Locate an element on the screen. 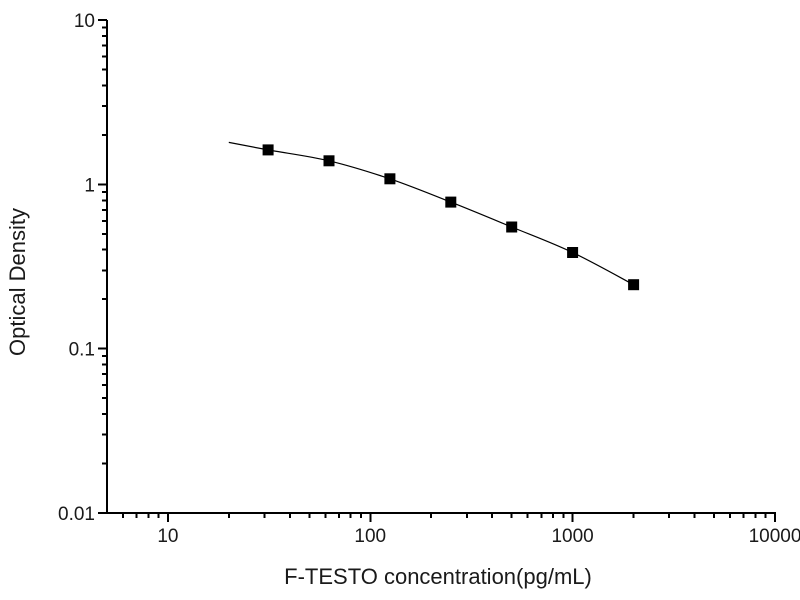 The height and width of the screenshot is (600, 800). y-tick-label: 10 is located at coordinates (84, 21).